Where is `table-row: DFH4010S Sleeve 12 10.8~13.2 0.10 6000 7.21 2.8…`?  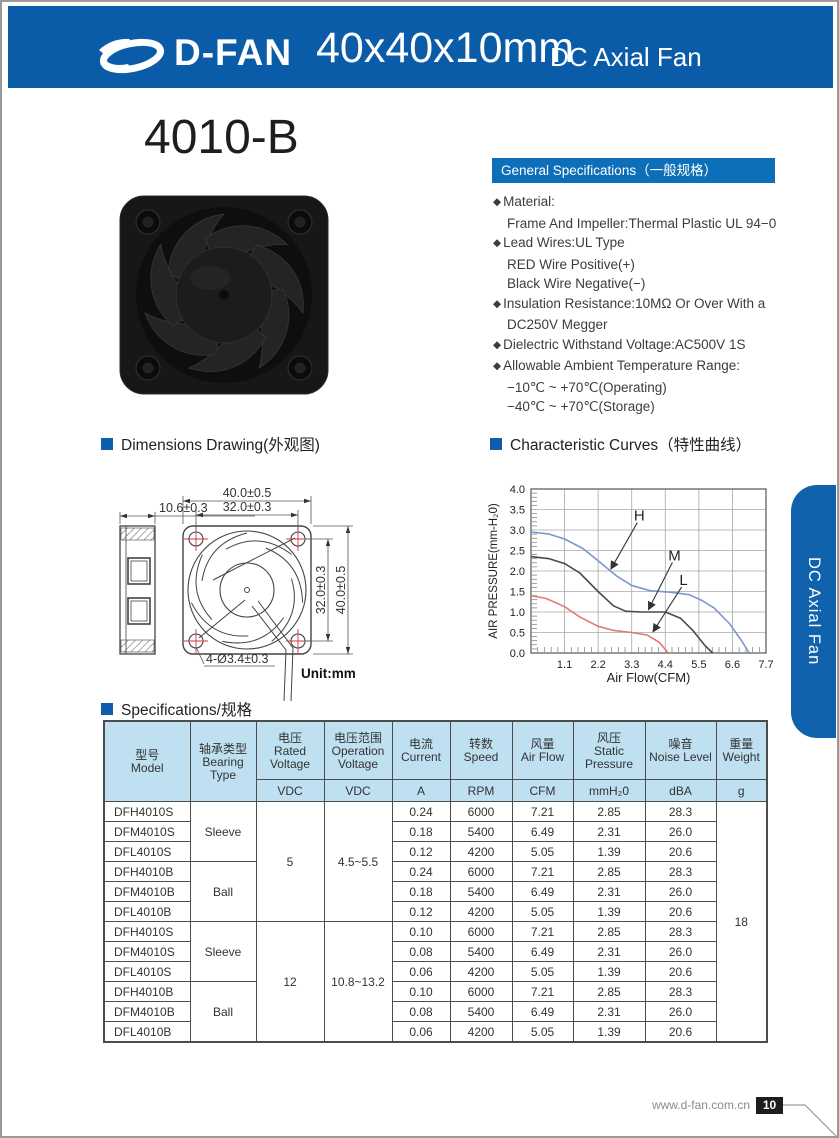
table-row: DFH4010S Sleeve 12 10.8~13.2 0.10 6000 7.21 2.8… is located at coordinates (435, 982).